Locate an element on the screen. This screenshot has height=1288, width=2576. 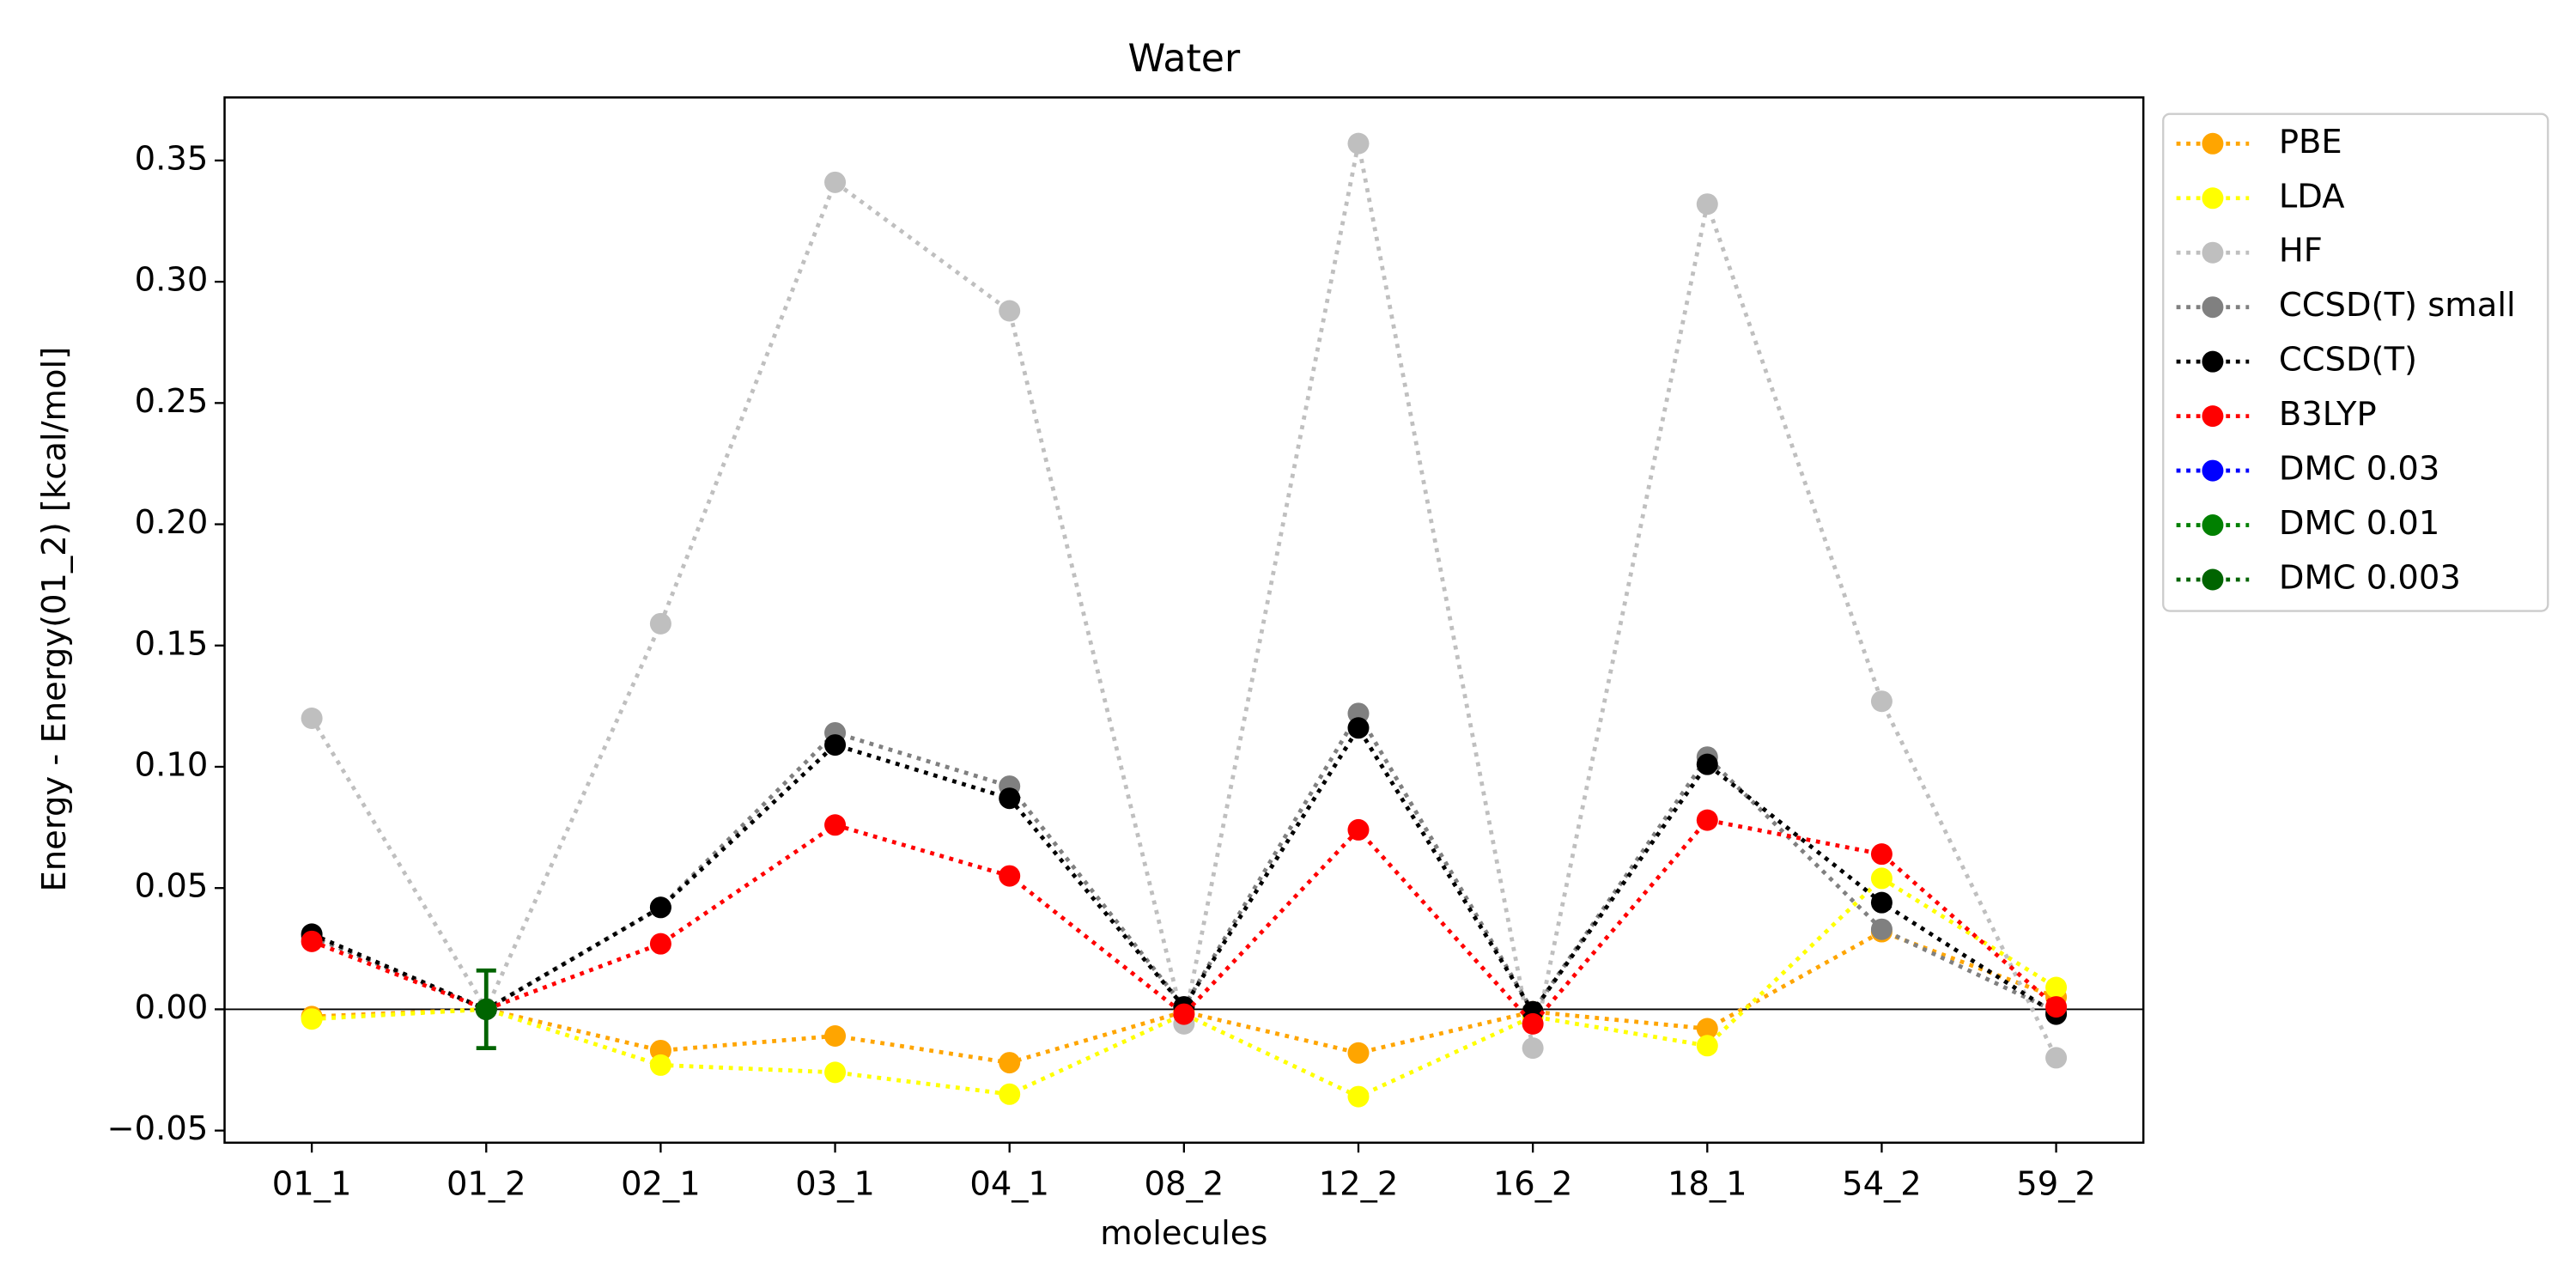
y-tick-label: 0.10 is located at coordinates (172, 764).